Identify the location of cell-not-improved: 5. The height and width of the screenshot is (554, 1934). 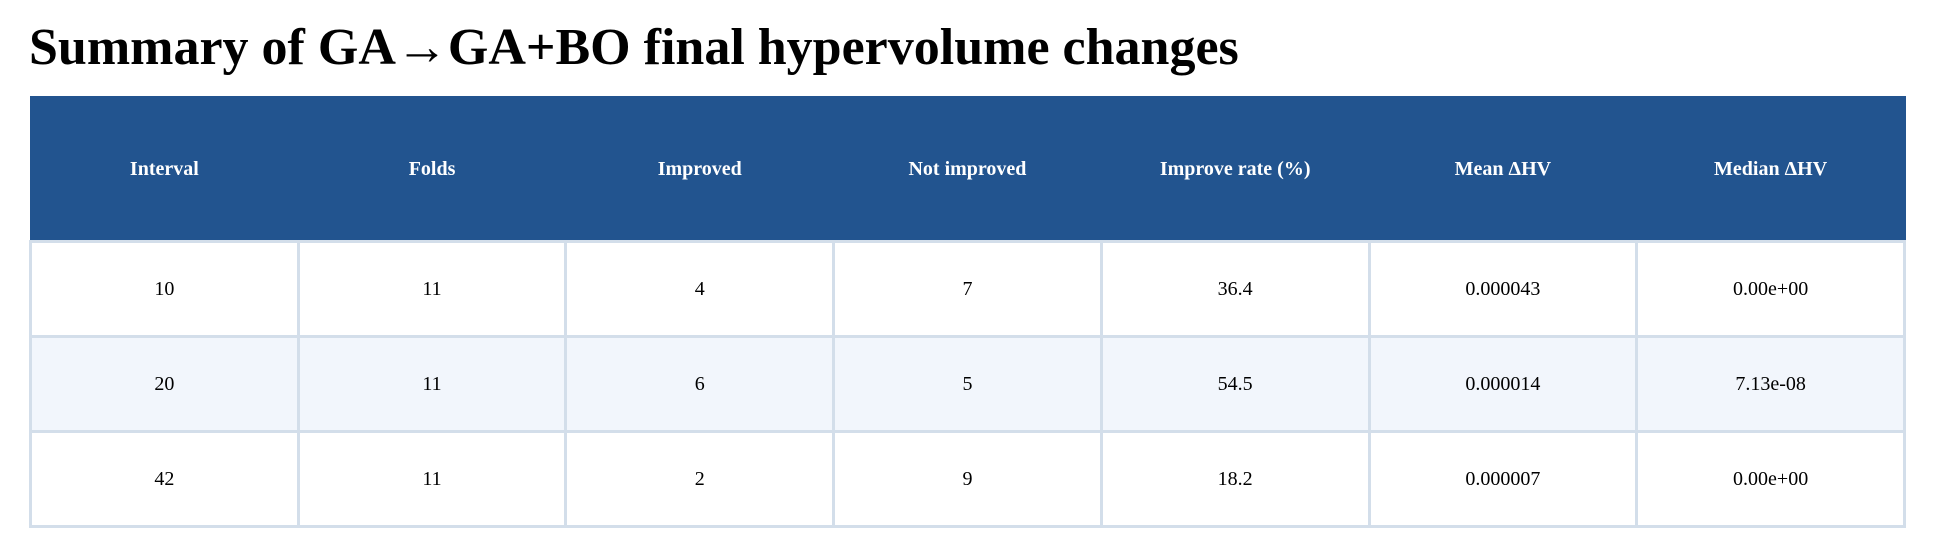
(967, 384).